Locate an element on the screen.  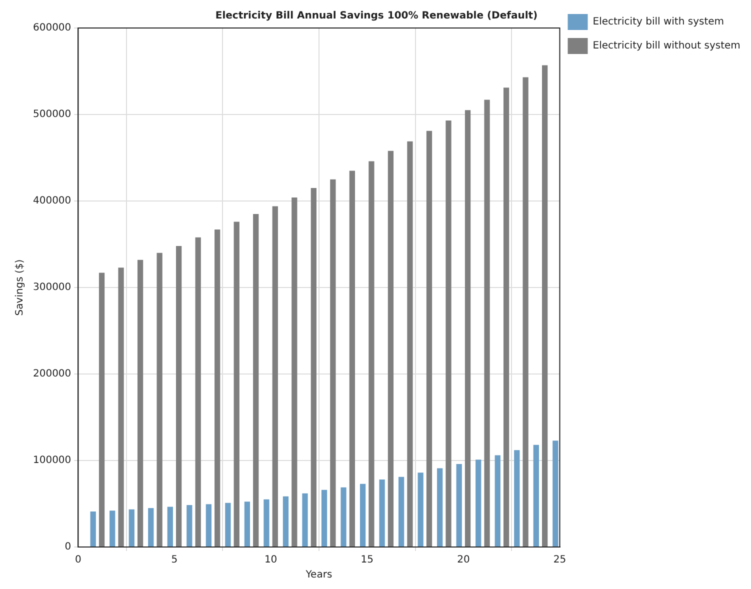
x-tick-label: 5 is located at coordinates (174, 560).